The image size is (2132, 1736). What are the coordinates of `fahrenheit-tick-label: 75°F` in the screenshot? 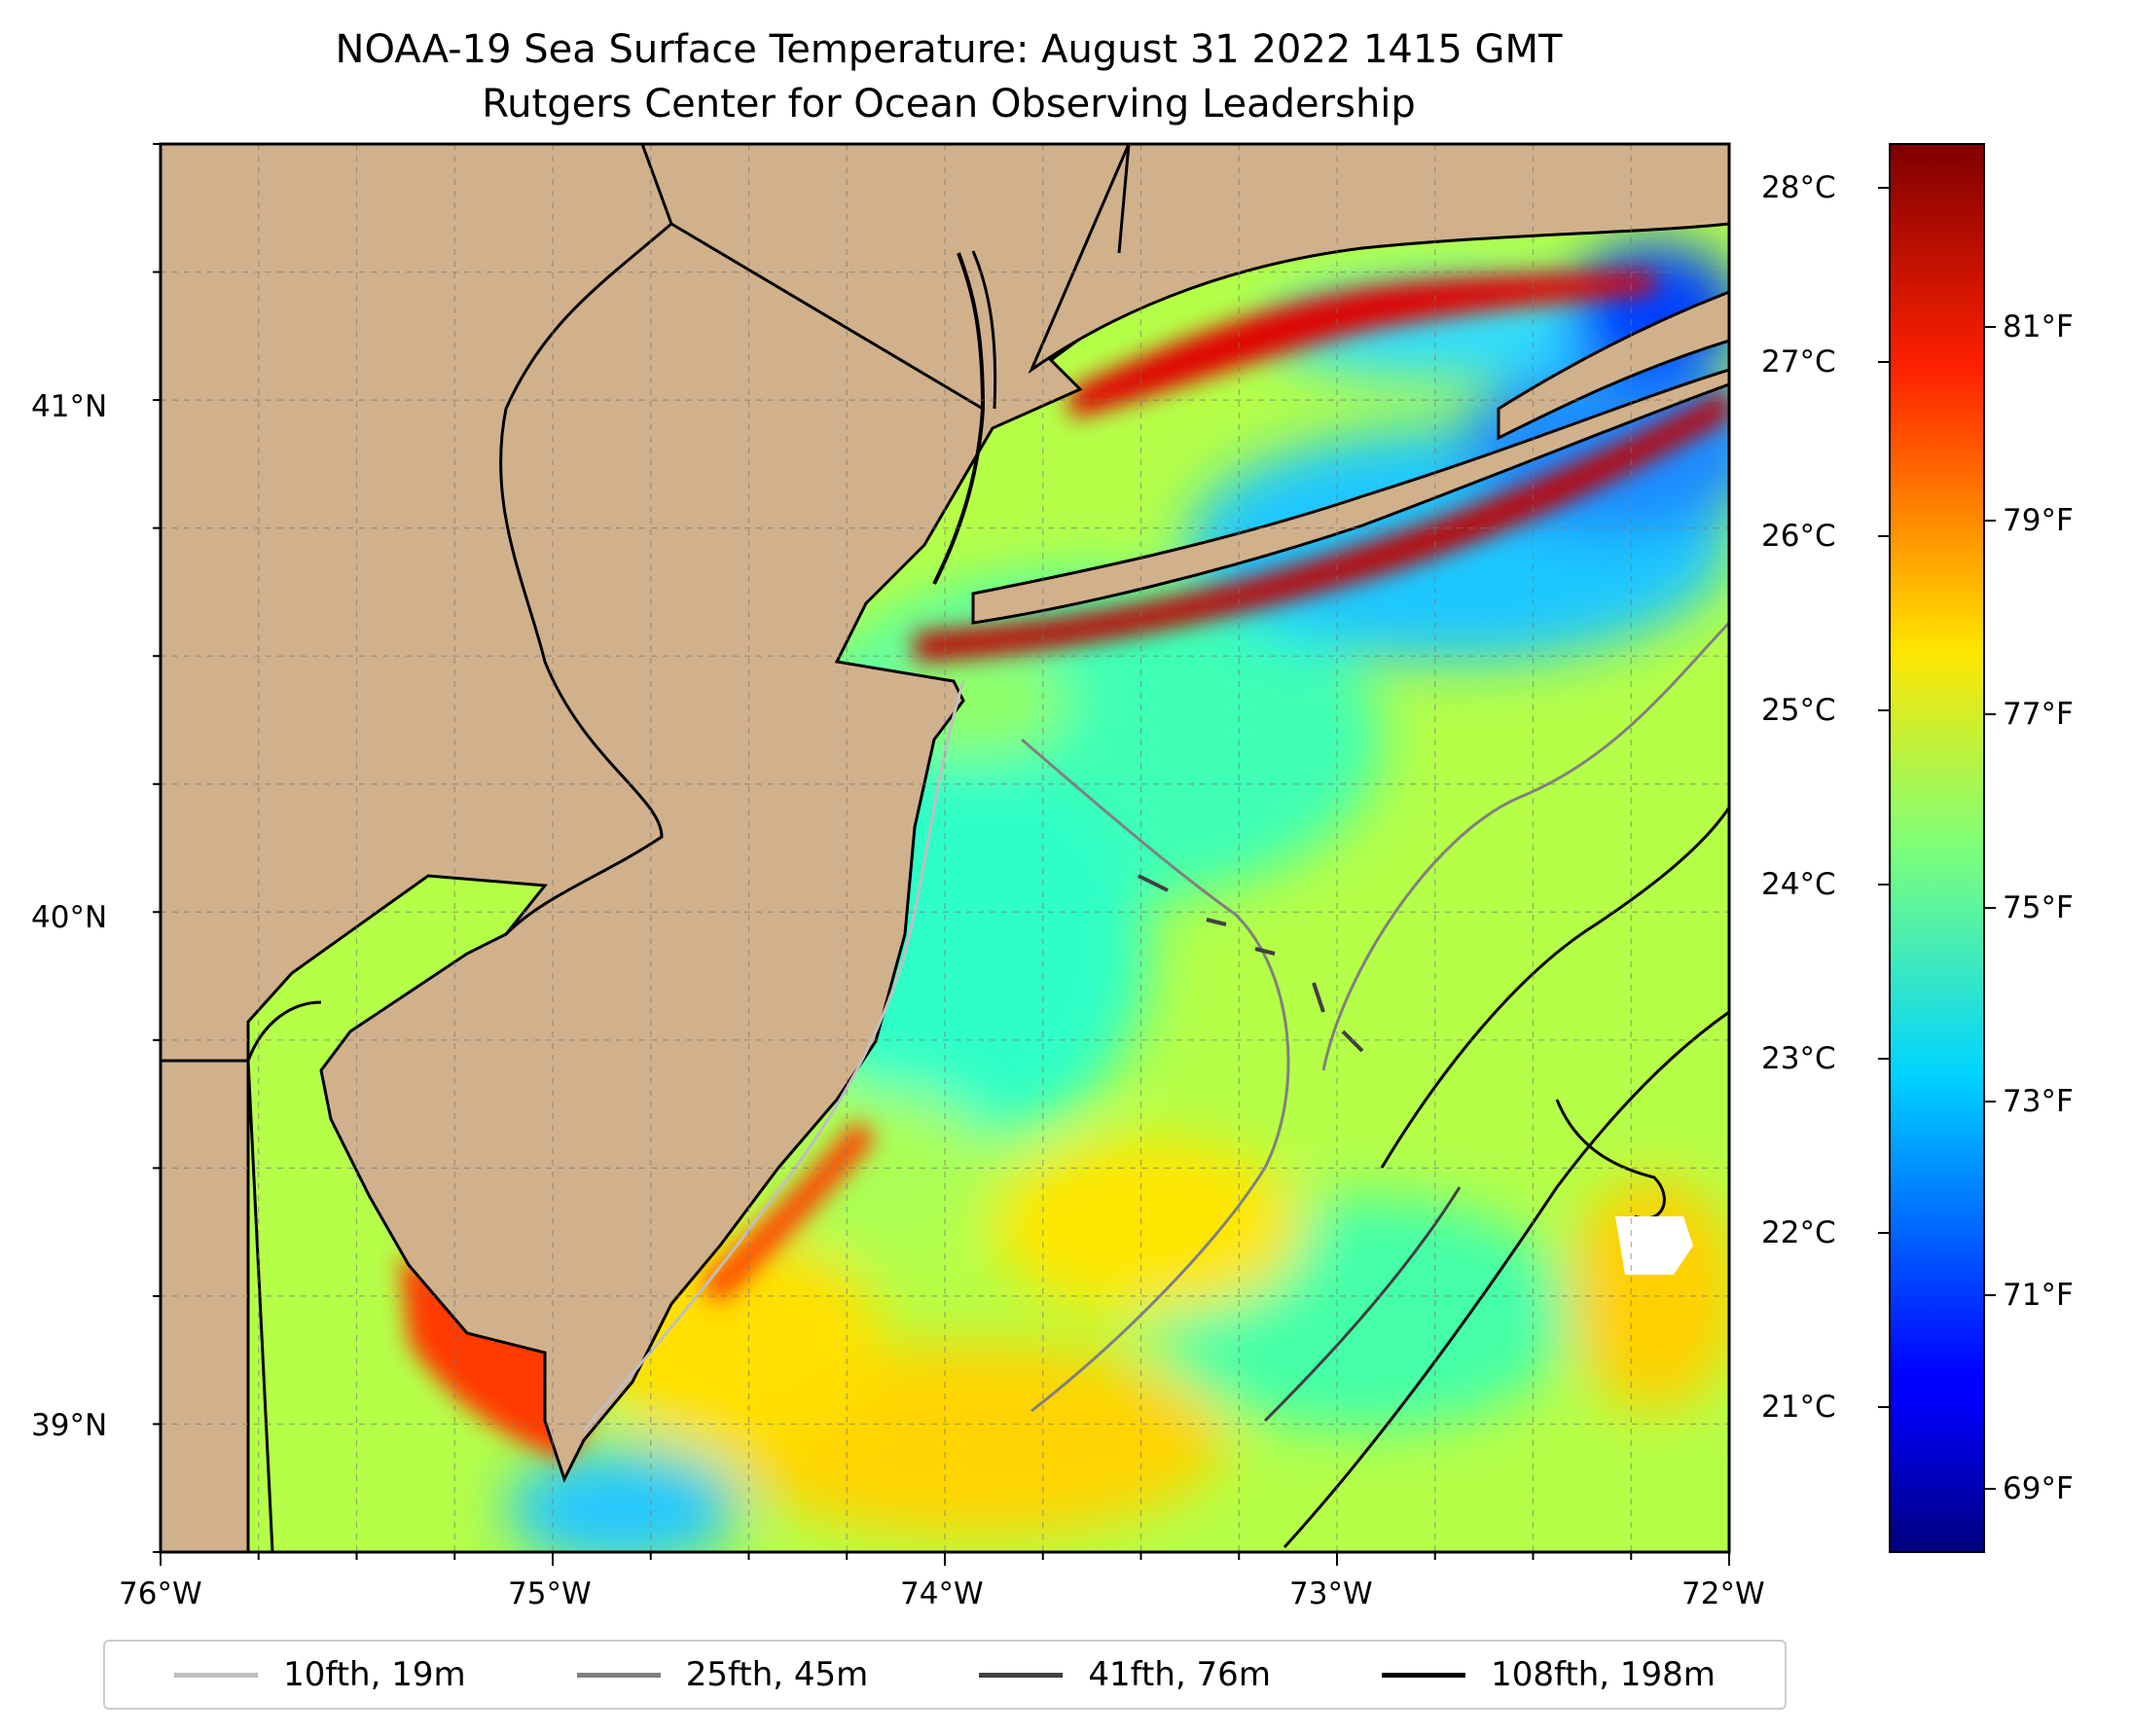 It's located at (2038, 908).